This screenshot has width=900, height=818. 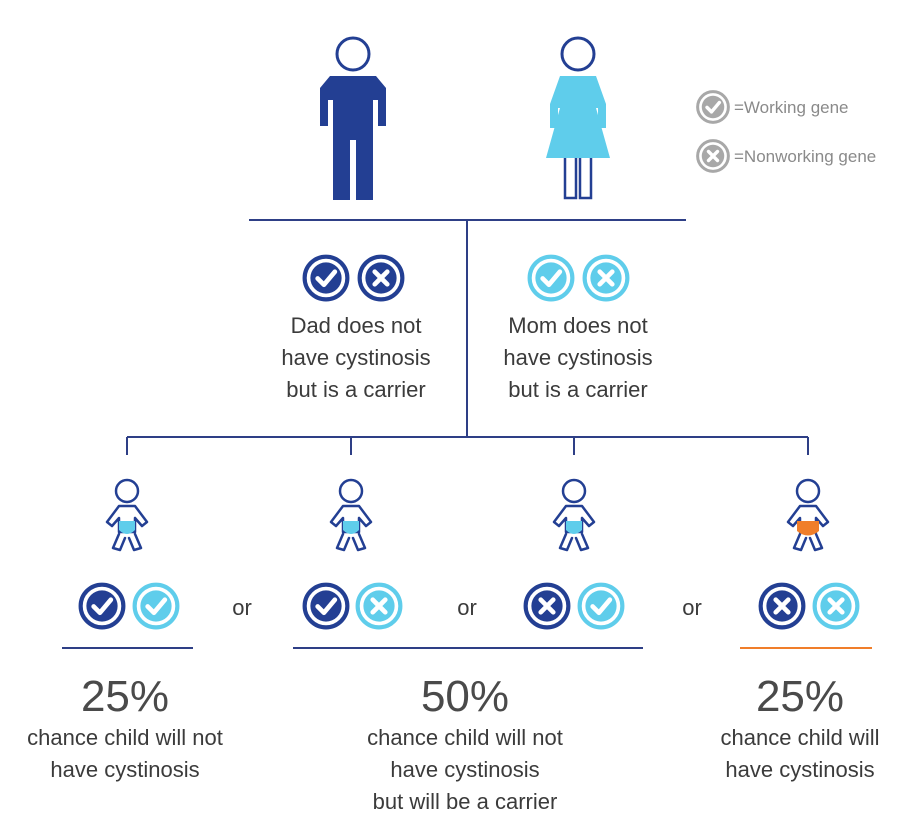 What do you see at coordinates (800, 737) in the screenshot?
I see `outcome-3-desc-line-1: chance child will` at bounding box center [800, 737].